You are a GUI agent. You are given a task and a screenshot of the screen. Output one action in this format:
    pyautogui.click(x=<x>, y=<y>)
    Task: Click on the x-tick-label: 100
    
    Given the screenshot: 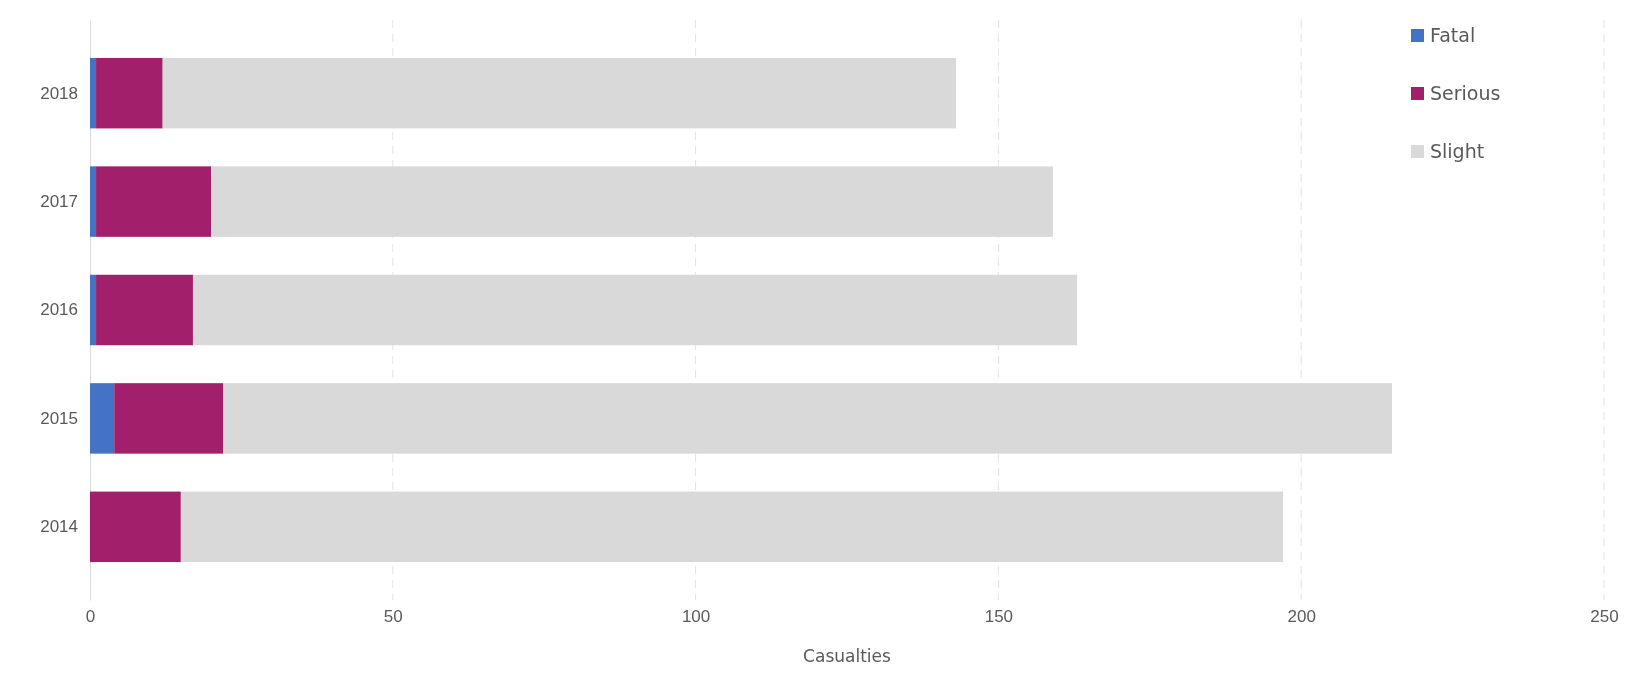 What is the action you would take?
    pyautogui.click(x=696, y=617)
    